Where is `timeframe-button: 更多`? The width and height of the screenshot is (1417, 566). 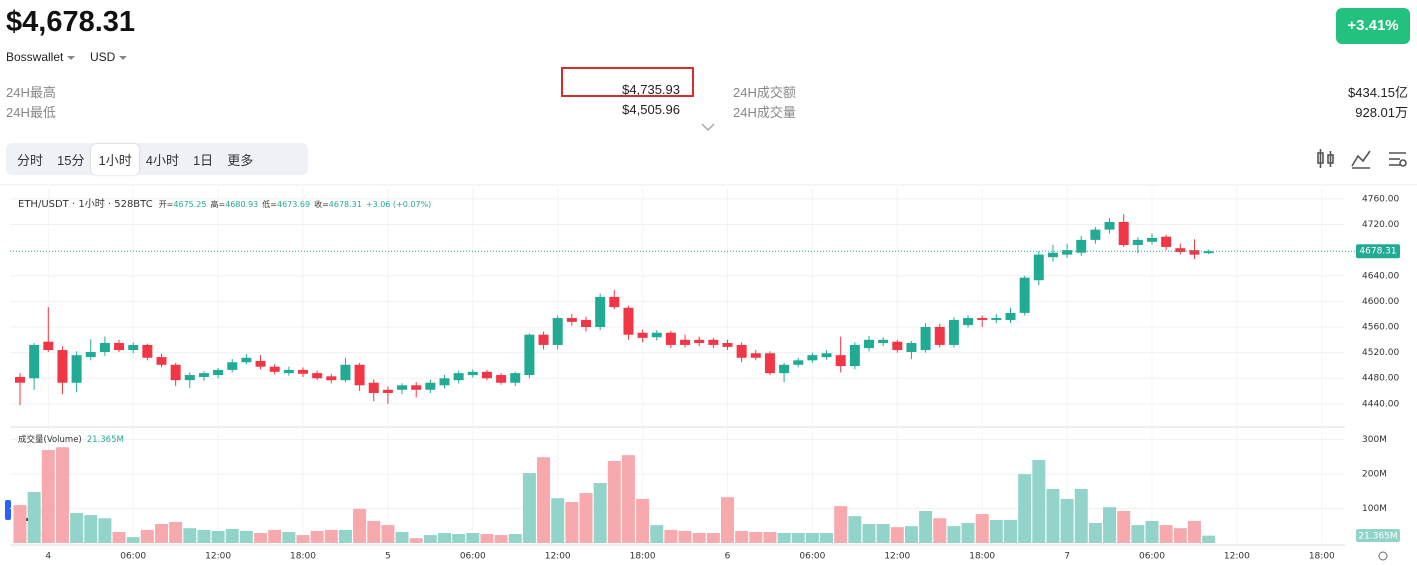
timeframe-button: 更多 is located at coordinates (240, 160).